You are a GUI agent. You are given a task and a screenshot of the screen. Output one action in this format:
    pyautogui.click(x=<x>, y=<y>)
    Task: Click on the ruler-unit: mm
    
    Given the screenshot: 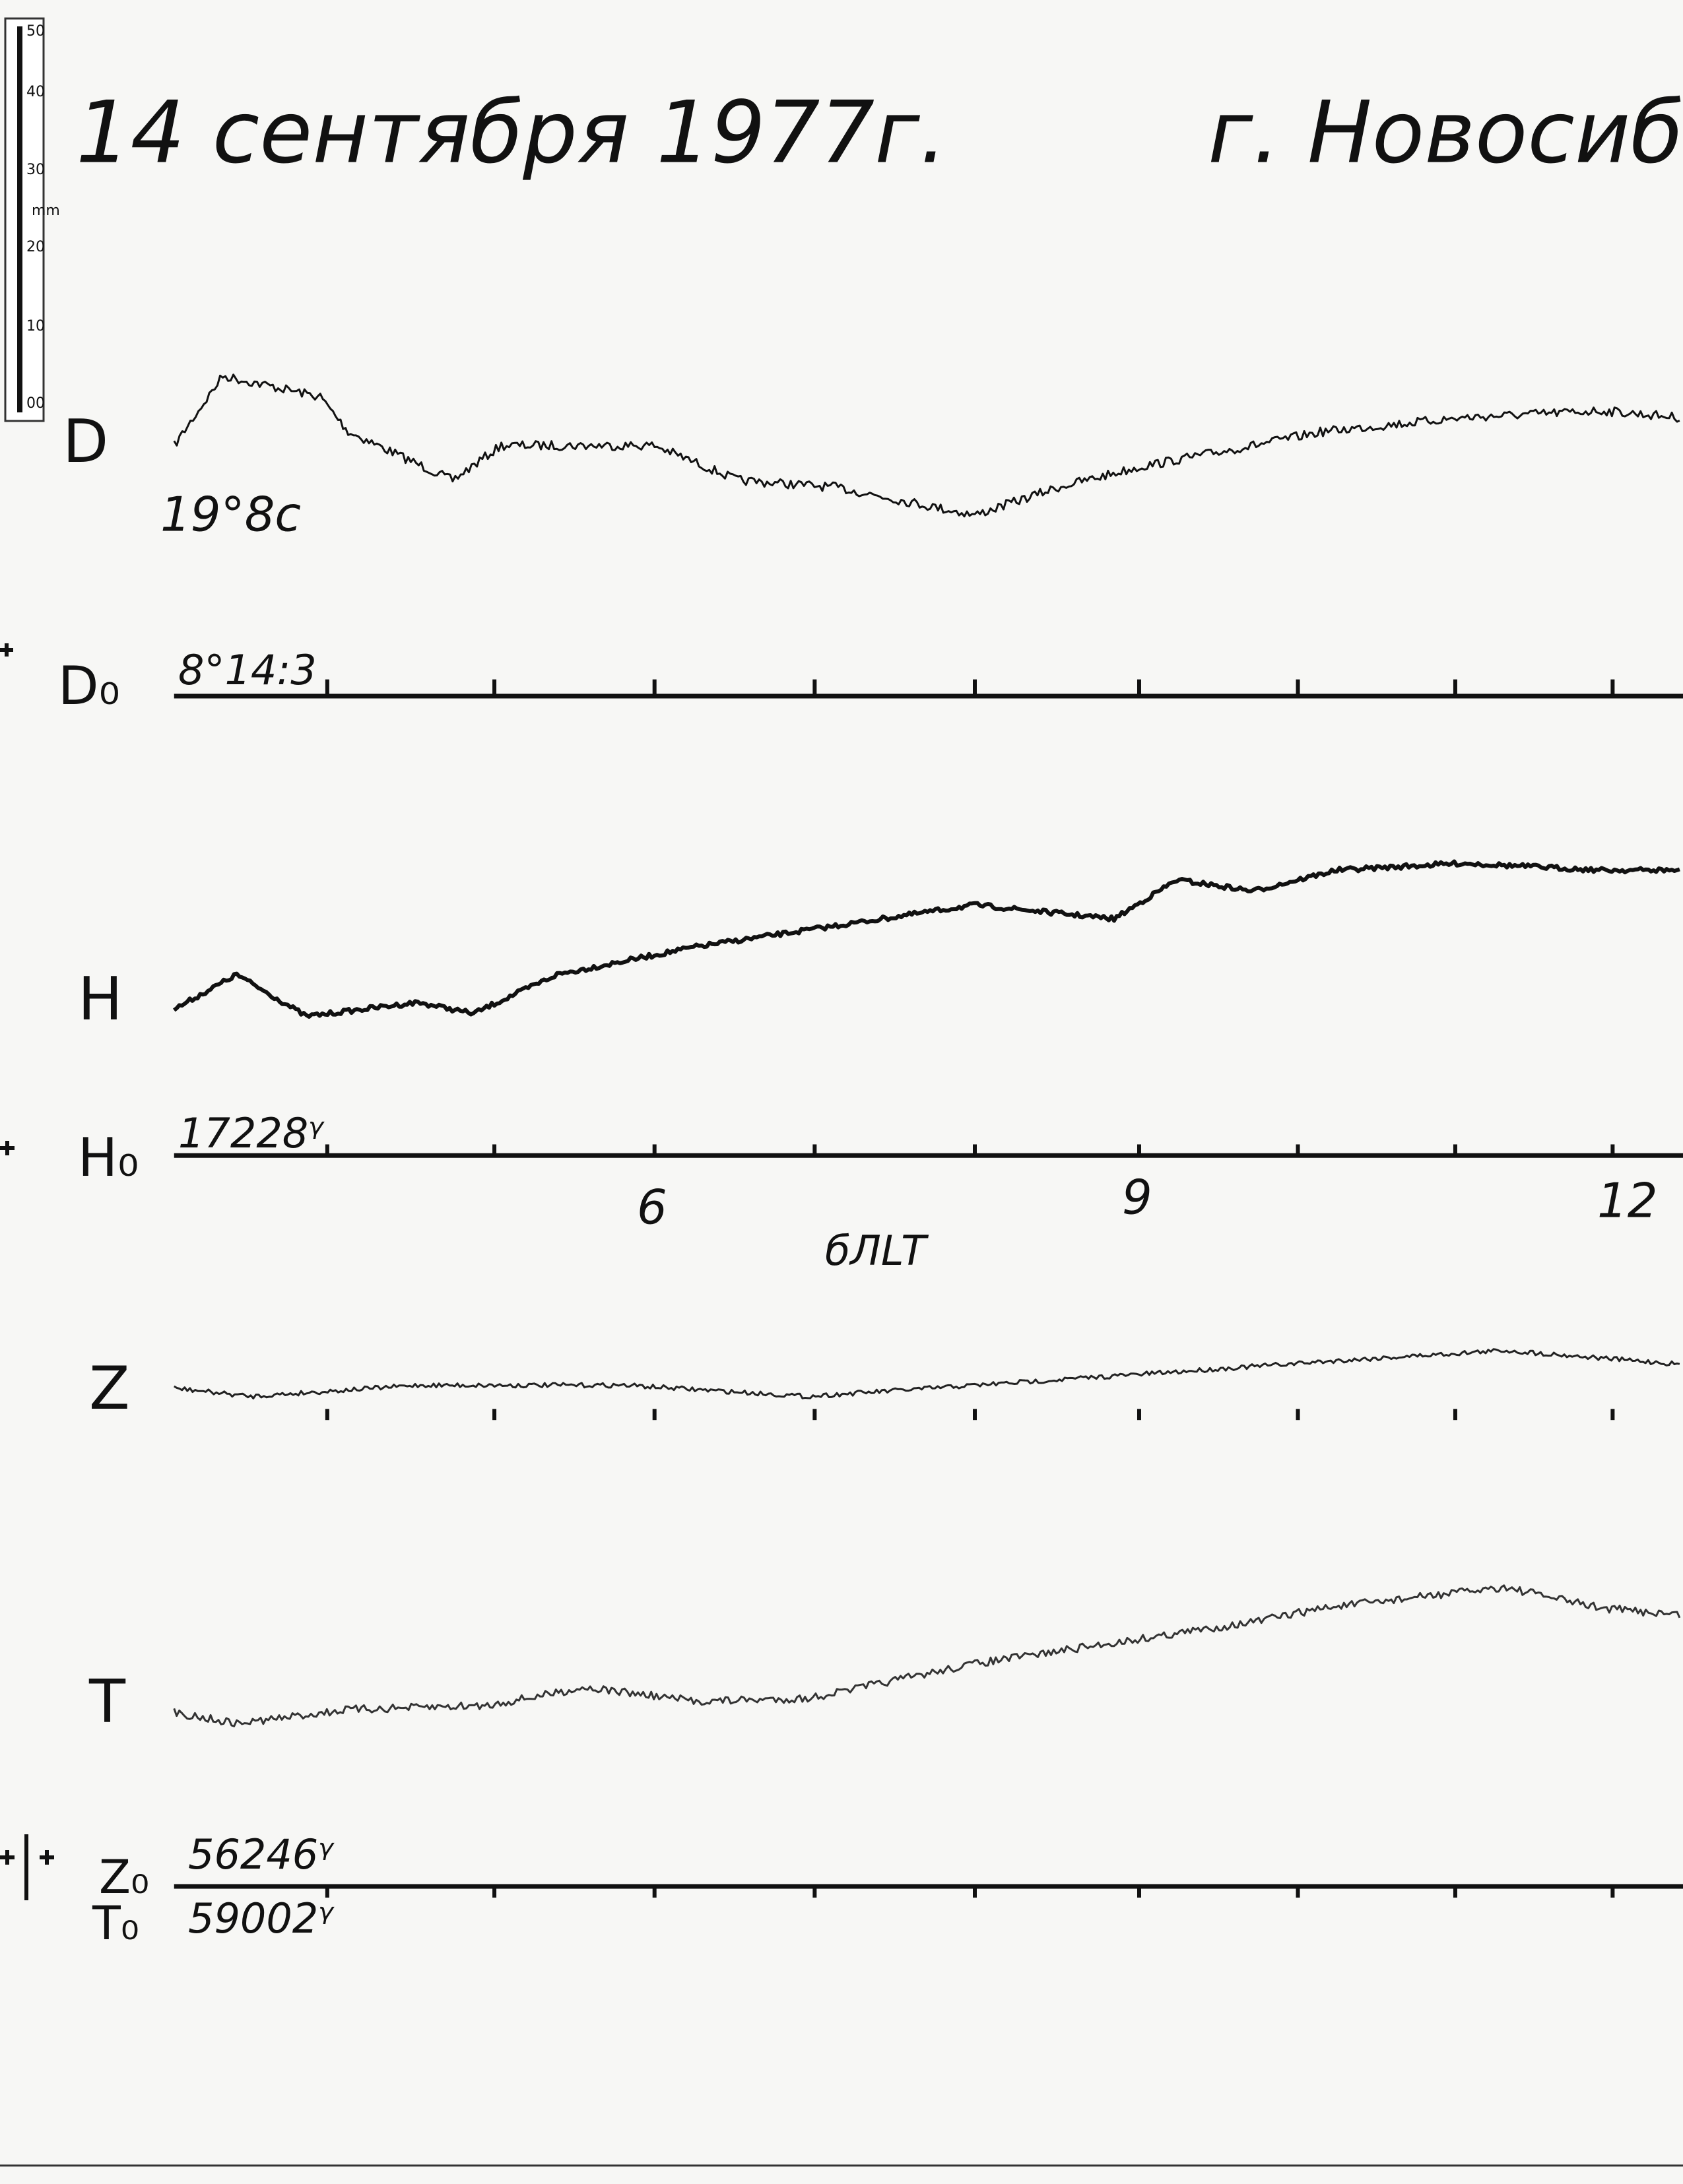 What is the action you would take?
    pyautogui.click(x=46, y=211)
    